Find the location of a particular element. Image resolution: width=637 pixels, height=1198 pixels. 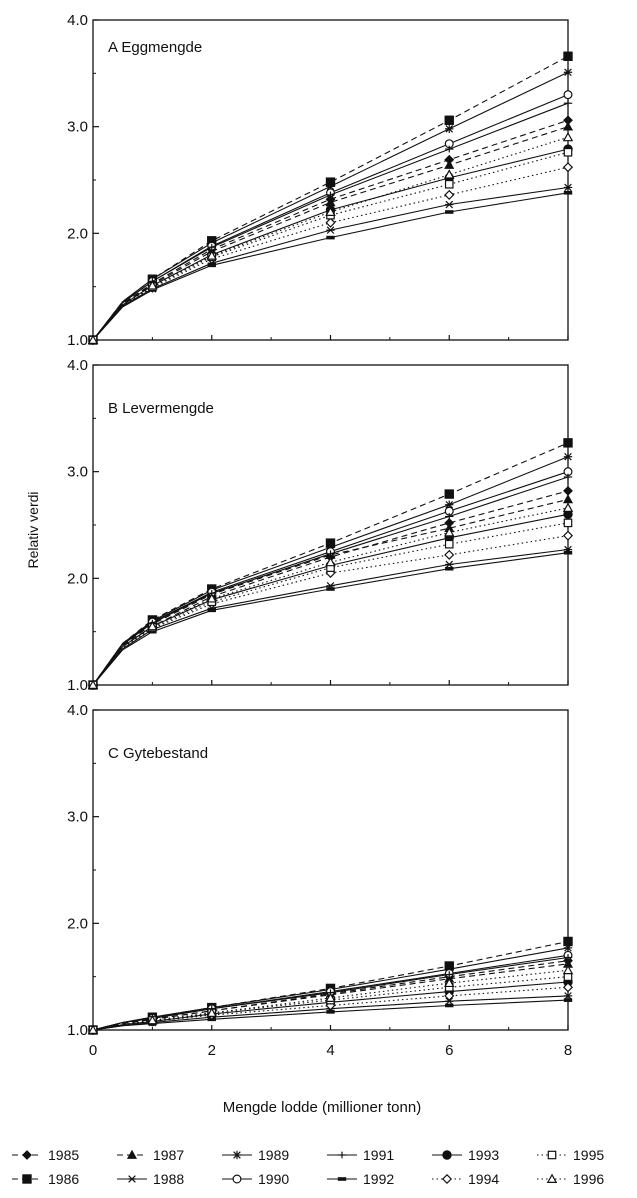

legend-marker-1987 is located at coordinates (132, 1154).